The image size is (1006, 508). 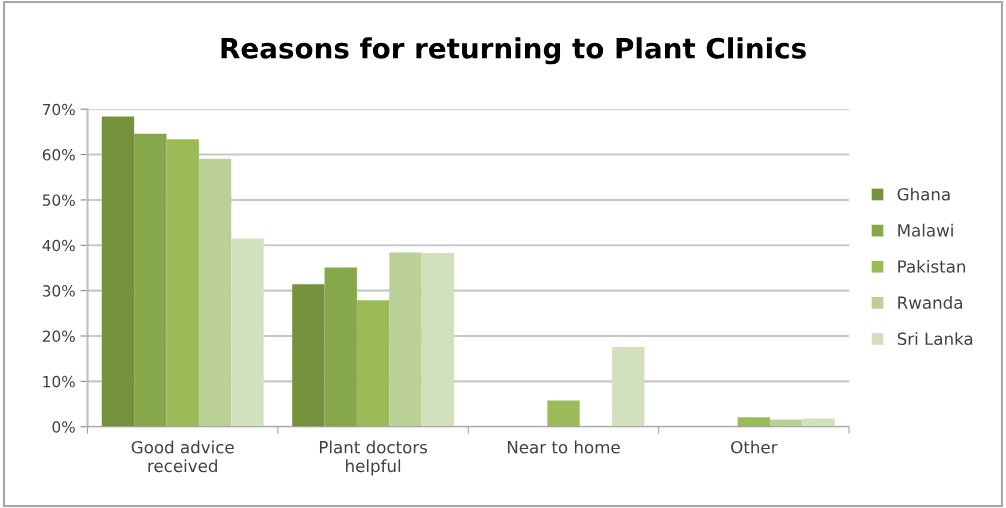 I want to click on legend-label: Ghana, so click(x=923, y=194).